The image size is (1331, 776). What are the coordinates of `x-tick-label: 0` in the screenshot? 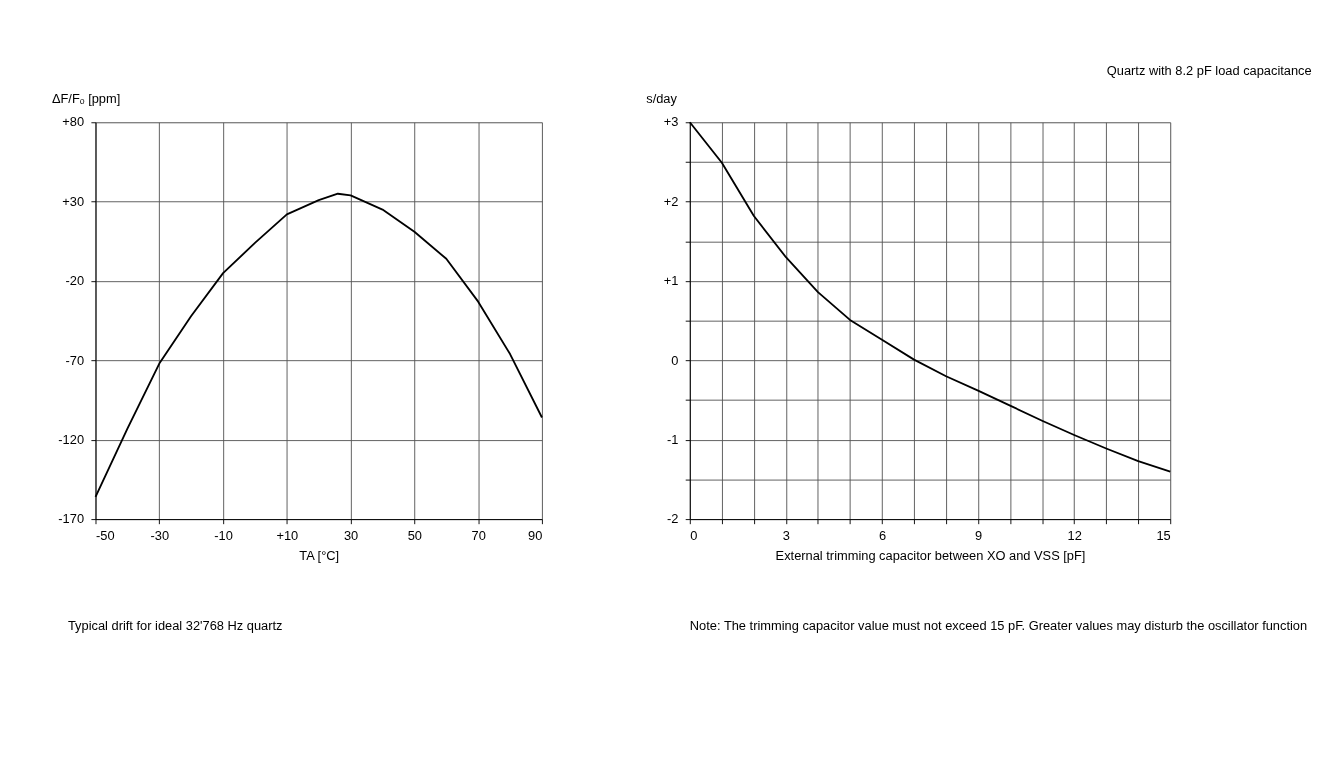 It's located at (694, 535).